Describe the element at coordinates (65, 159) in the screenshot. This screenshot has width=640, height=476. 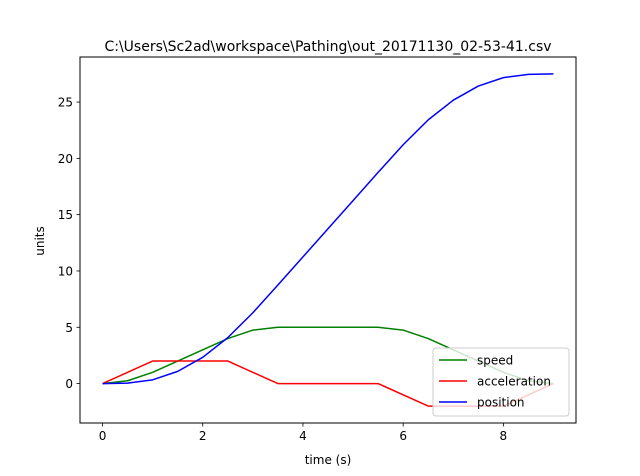
I see `y-tick-label: 20` at that location.